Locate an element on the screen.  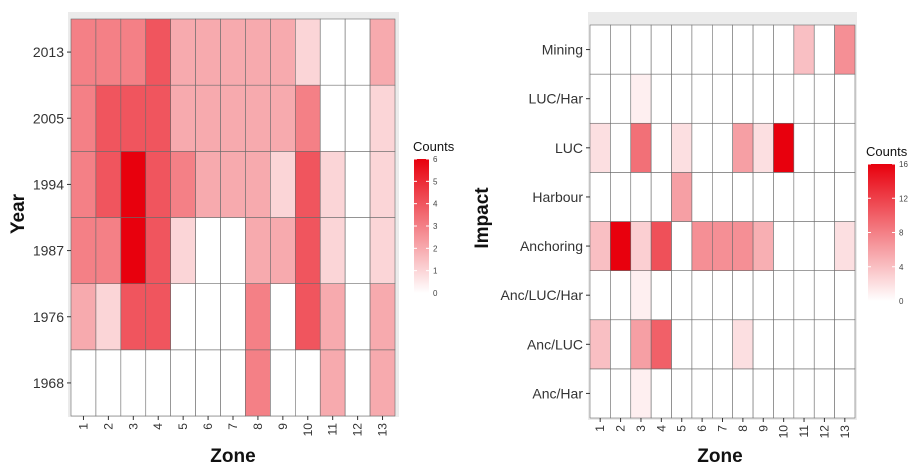
x-tick-label: 3 is located at coordinates (133, 426).